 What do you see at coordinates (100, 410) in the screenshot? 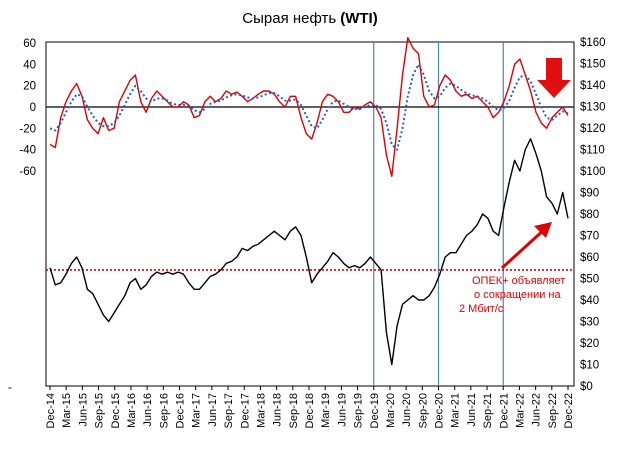
I see `x-tick-label: Sep-15` at bounding box center [100, 410].